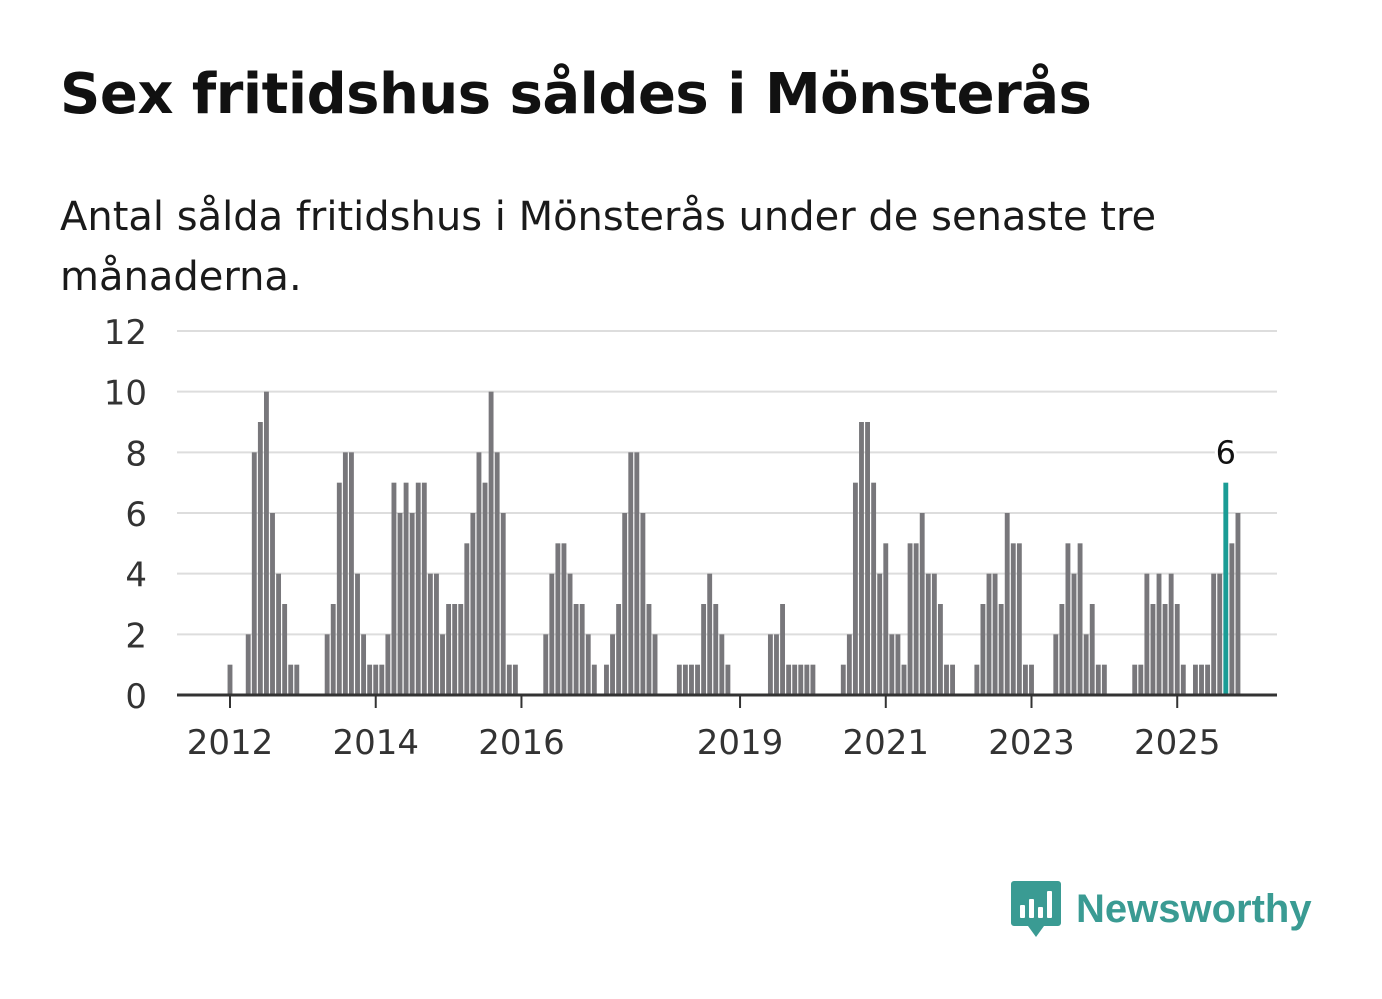 This screenshot has width=1382, height=999. I want to click on x-tick-label-2025: 2025, so click(1177, 743).